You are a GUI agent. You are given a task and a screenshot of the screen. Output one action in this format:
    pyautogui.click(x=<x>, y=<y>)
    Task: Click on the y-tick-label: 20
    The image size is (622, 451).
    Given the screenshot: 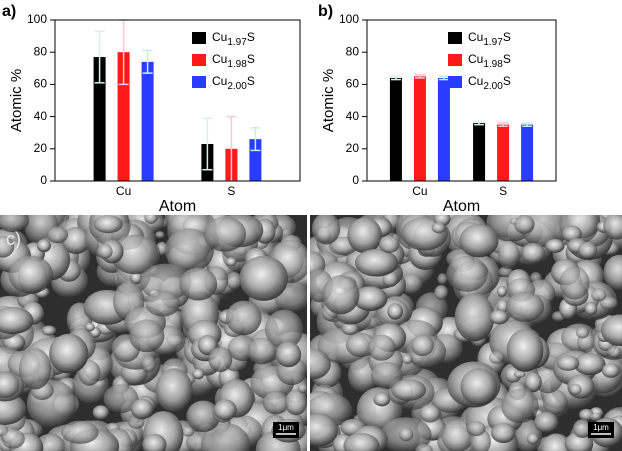 What is the action you would take?
    pyautogui.click(x=41, y=148)
    